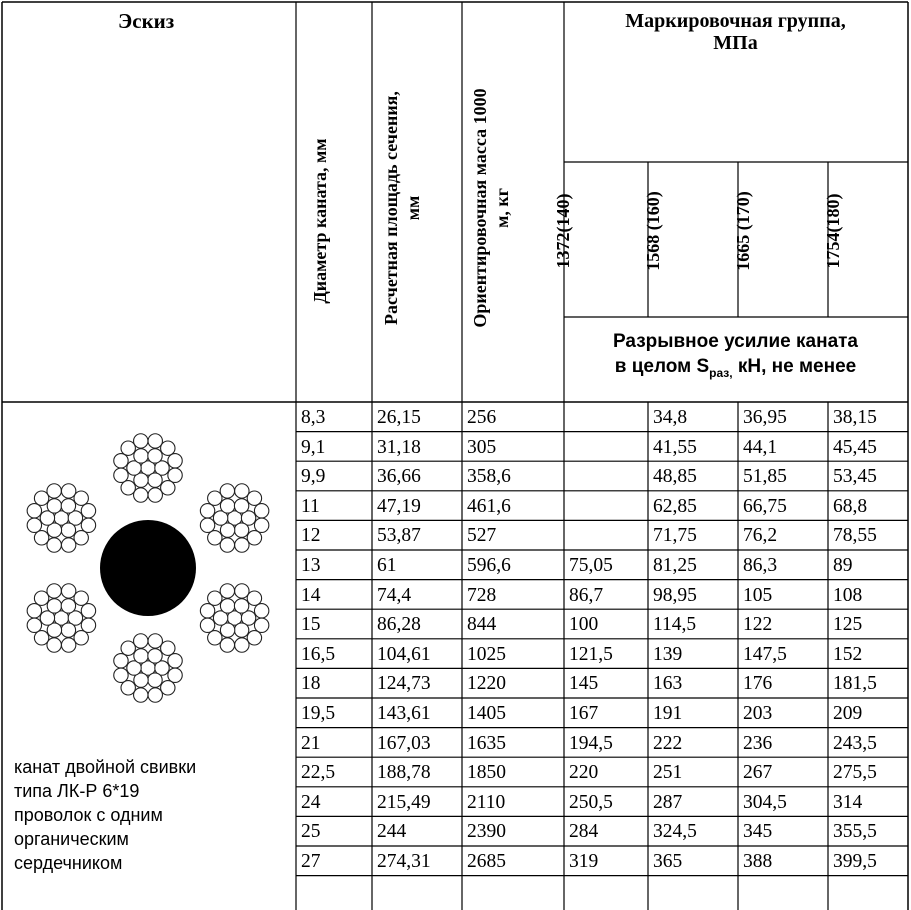 Image resolution: width=911 pixels, height=910 pixels. I want to click on table-cell: 74,4, so click(394, 595).